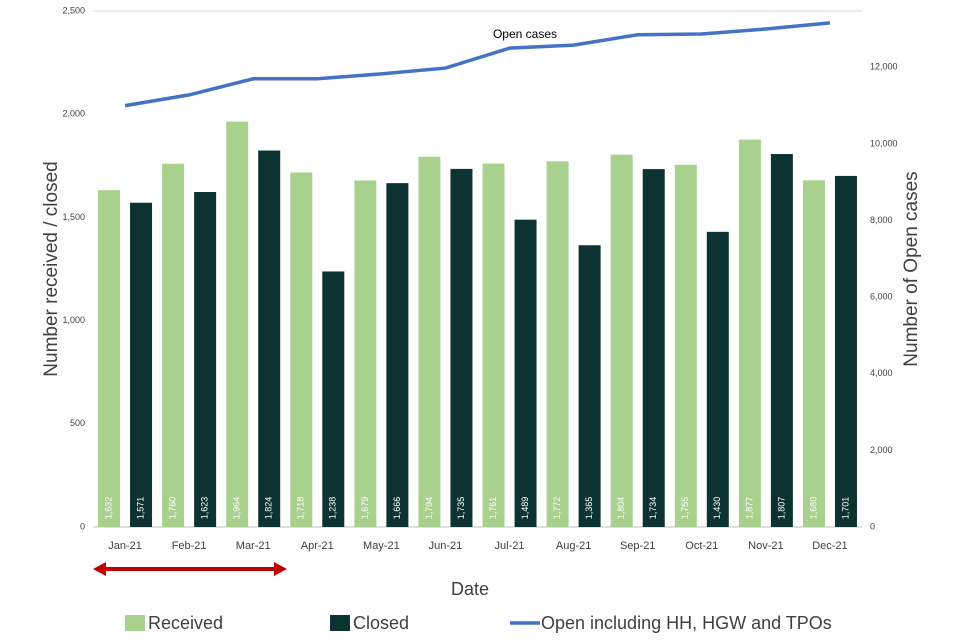  What do you see at coordinates (446, 546) in the screenshot?
I see `x-tick-label: Jun-21` at bounding box center [446, 546].